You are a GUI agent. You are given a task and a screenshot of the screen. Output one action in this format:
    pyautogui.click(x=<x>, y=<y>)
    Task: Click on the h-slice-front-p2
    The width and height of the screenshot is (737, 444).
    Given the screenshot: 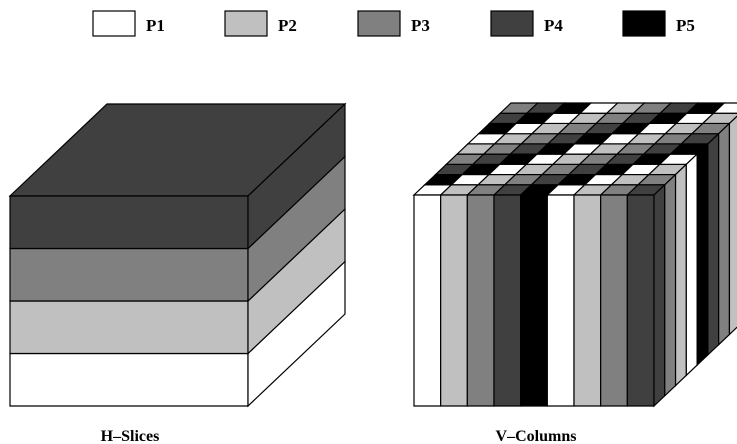 What is the action you would take?
    pyautogui.click(x=129, y=327)
    